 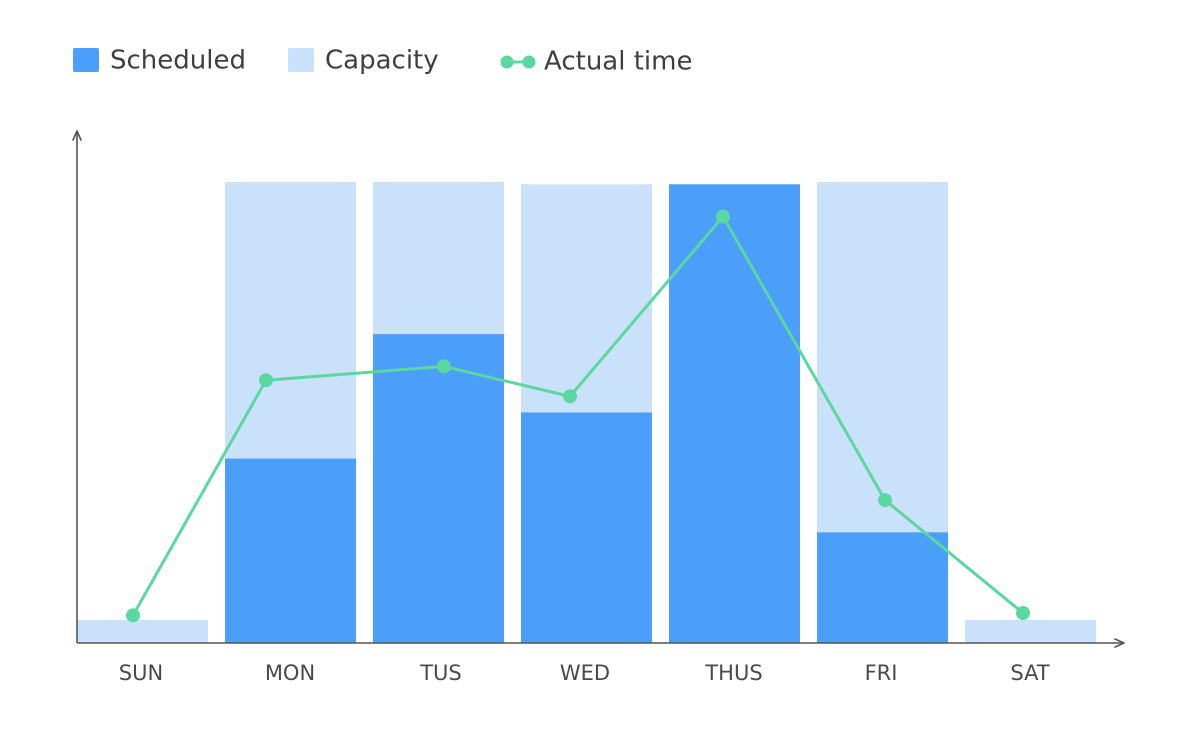 What do you see at coordinates (618, 62) in the screenshot?
I see `legend-label-actual-time: Actual time` at bounding box center [618, 62].